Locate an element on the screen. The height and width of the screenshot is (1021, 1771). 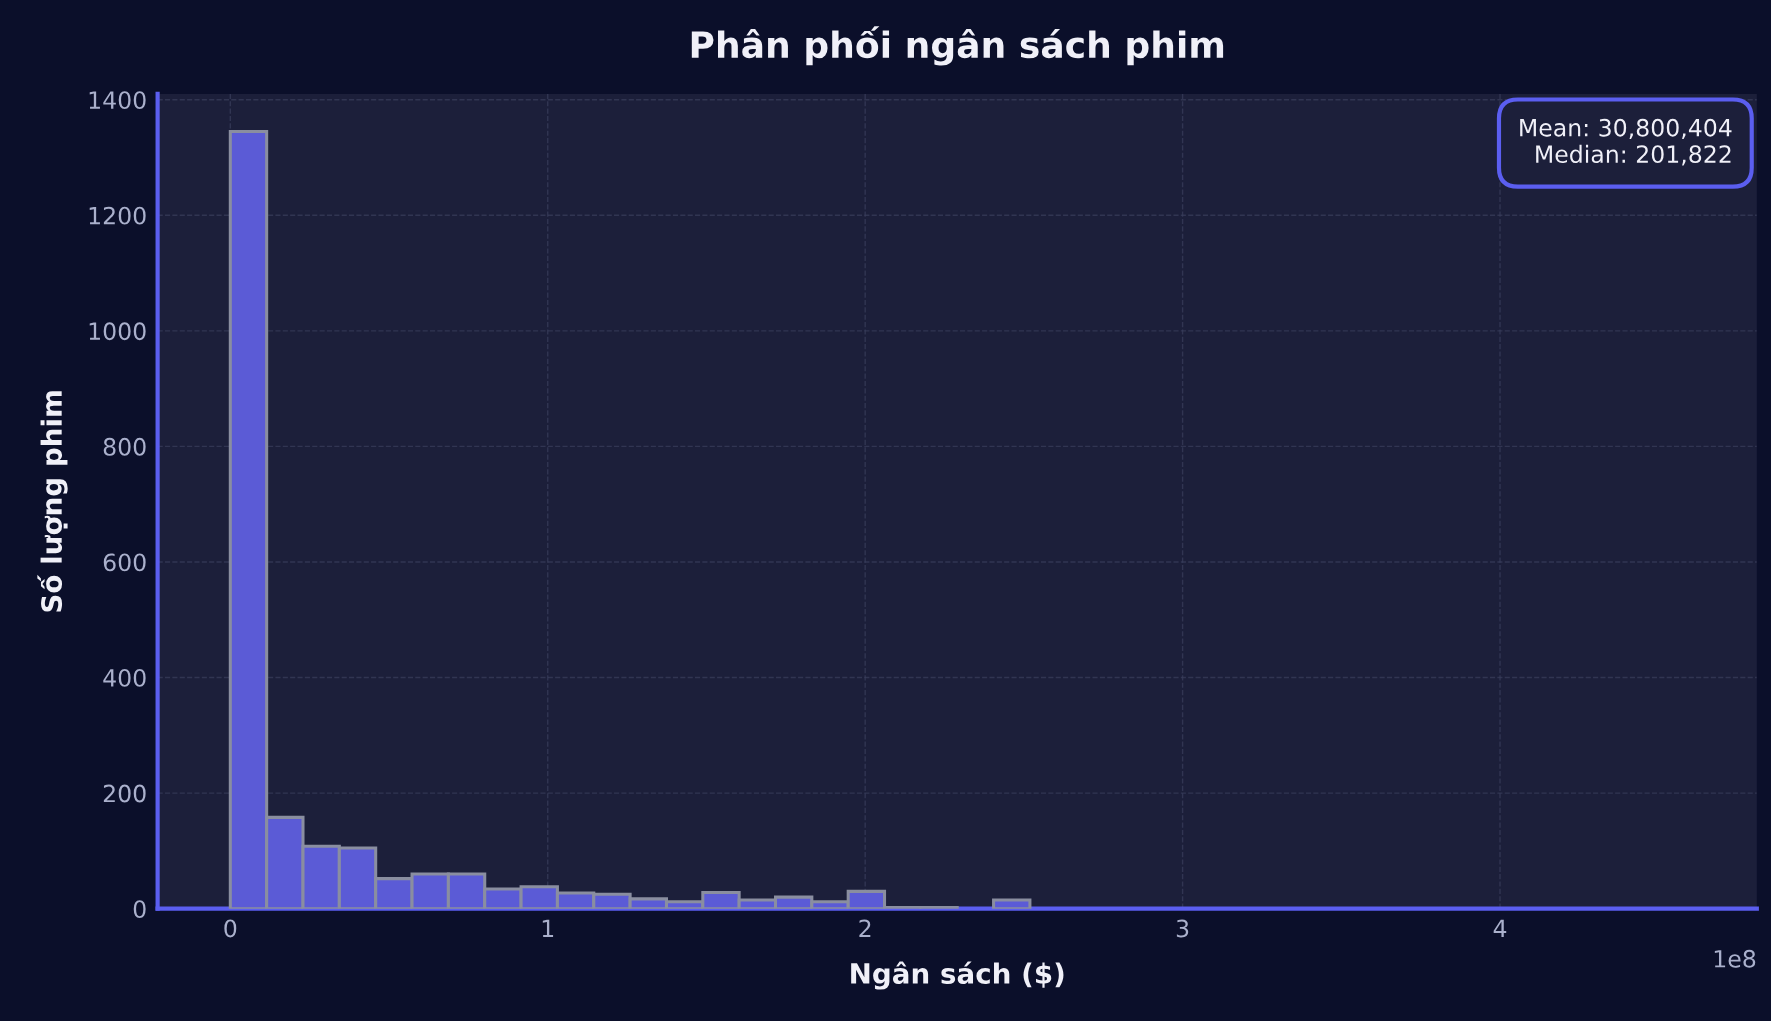
x-tick-label: 4 is located at coordinates (1500, 928).